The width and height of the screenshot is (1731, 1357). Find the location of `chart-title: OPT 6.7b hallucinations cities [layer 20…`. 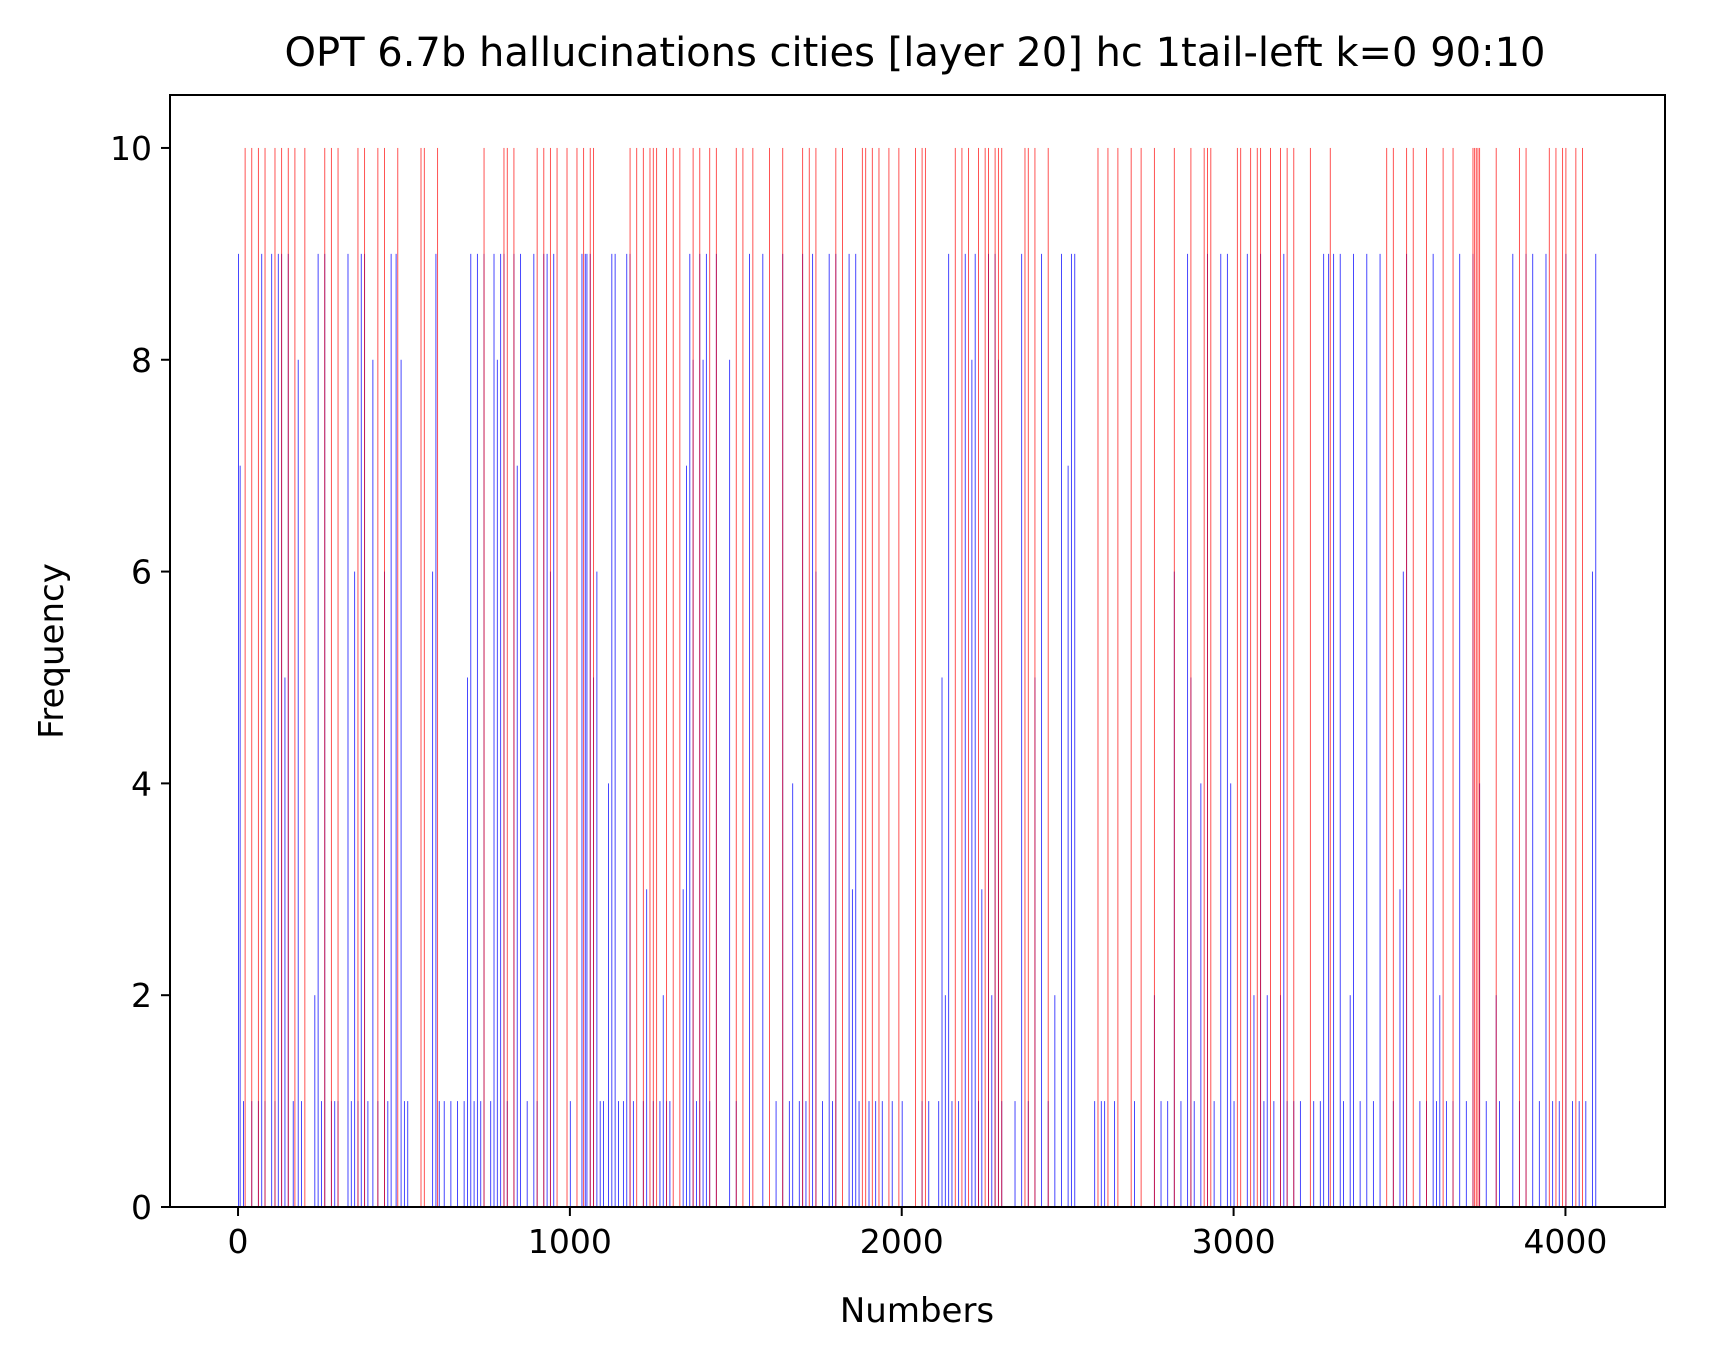

chart-title: OPT 6.7b hallucinations cities [layer 20… is located at coordinates (915, 53).